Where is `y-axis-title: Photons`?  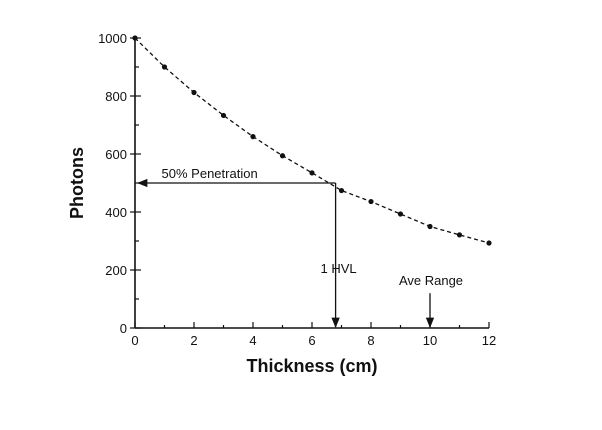 y-axis-title: Photons is located at coordinates (77, 183).